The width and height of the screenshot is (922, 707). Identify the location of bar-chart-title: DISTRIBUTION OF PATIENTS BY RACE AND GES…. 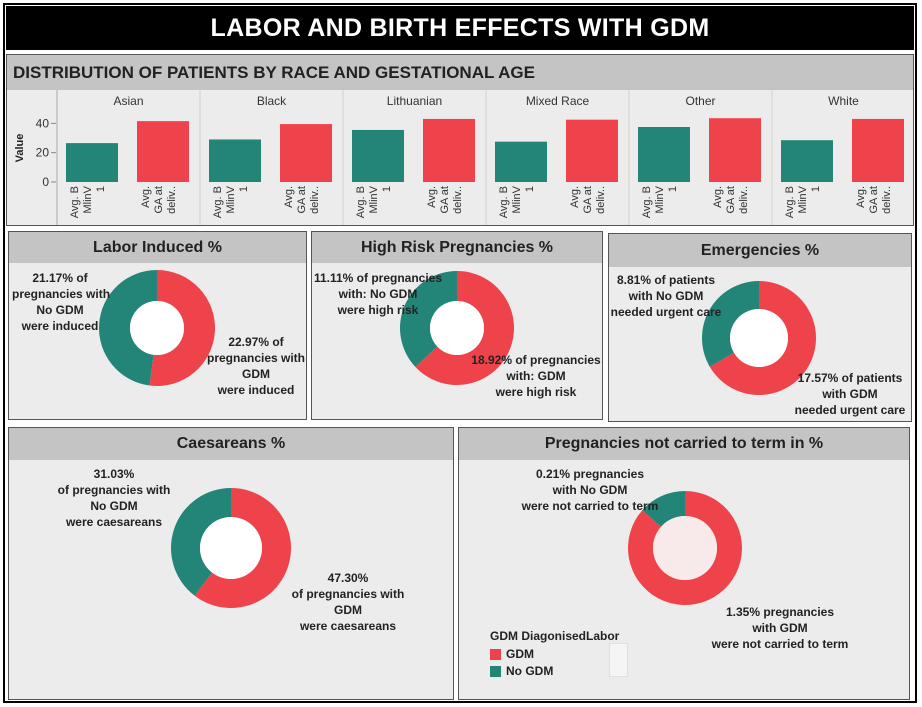
(460, 72).